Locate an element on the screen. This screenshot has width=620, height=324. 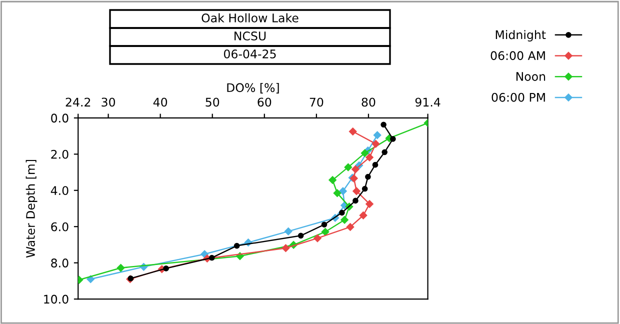
x-tick-label: 50 is located at coordinates (213, 102).